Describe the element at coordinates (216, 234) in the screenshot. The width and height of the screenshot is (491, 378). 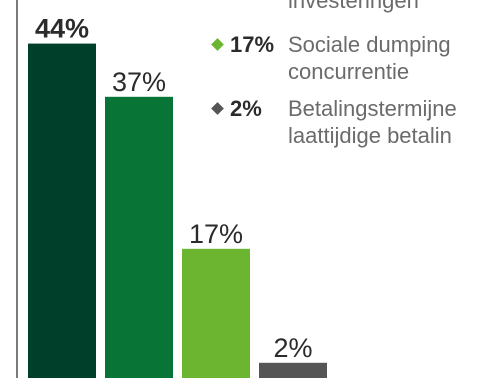
I see `bar-3-value-label: 17%` at that location.